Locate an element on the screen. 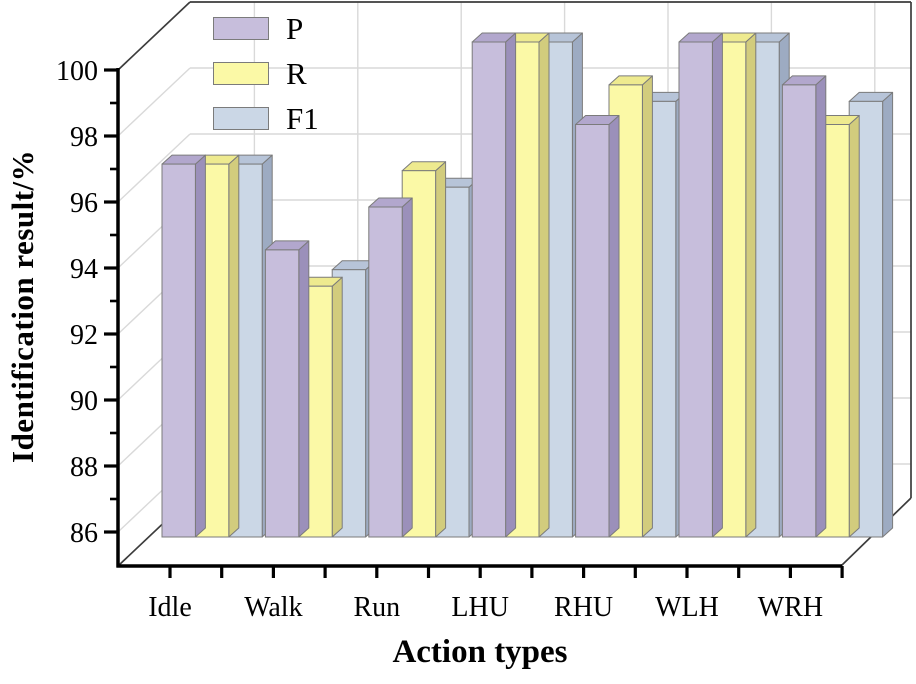  legend-item-f1: F1 is located at coordinates (266, 118).